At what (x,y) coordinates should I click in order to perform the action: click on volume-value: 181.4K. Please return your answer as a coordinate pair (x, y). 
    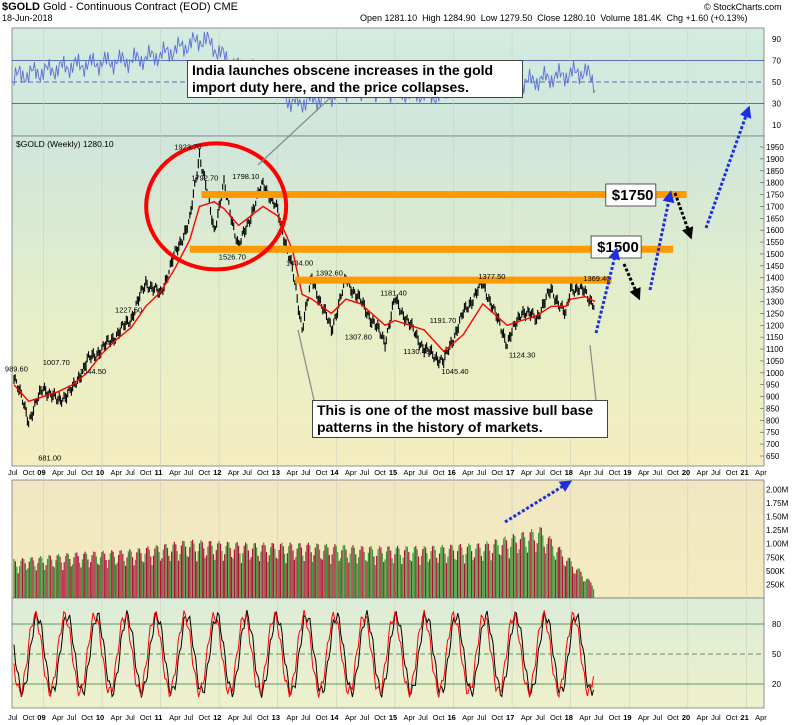
    Looking at the image, I should click on (647, 18).